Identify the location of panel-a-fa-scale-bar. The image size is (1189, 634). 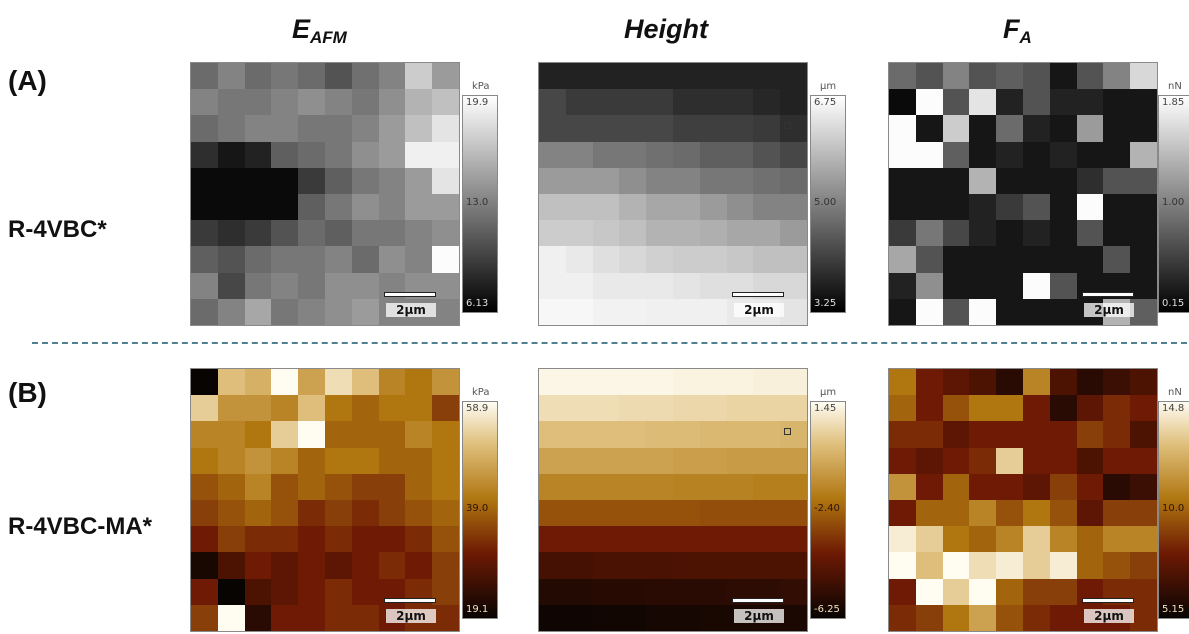
(1108, 294).